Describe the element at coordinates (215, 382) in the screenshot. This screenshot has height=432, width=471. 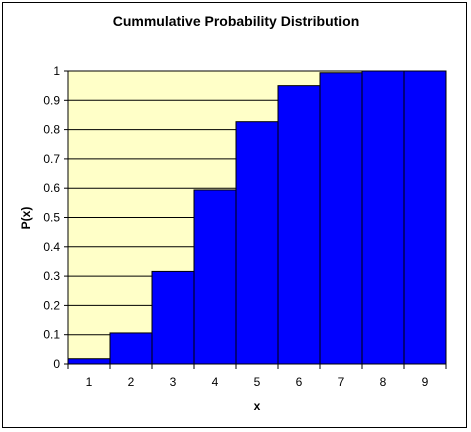
I see `x-tick-label: 4` at that location.